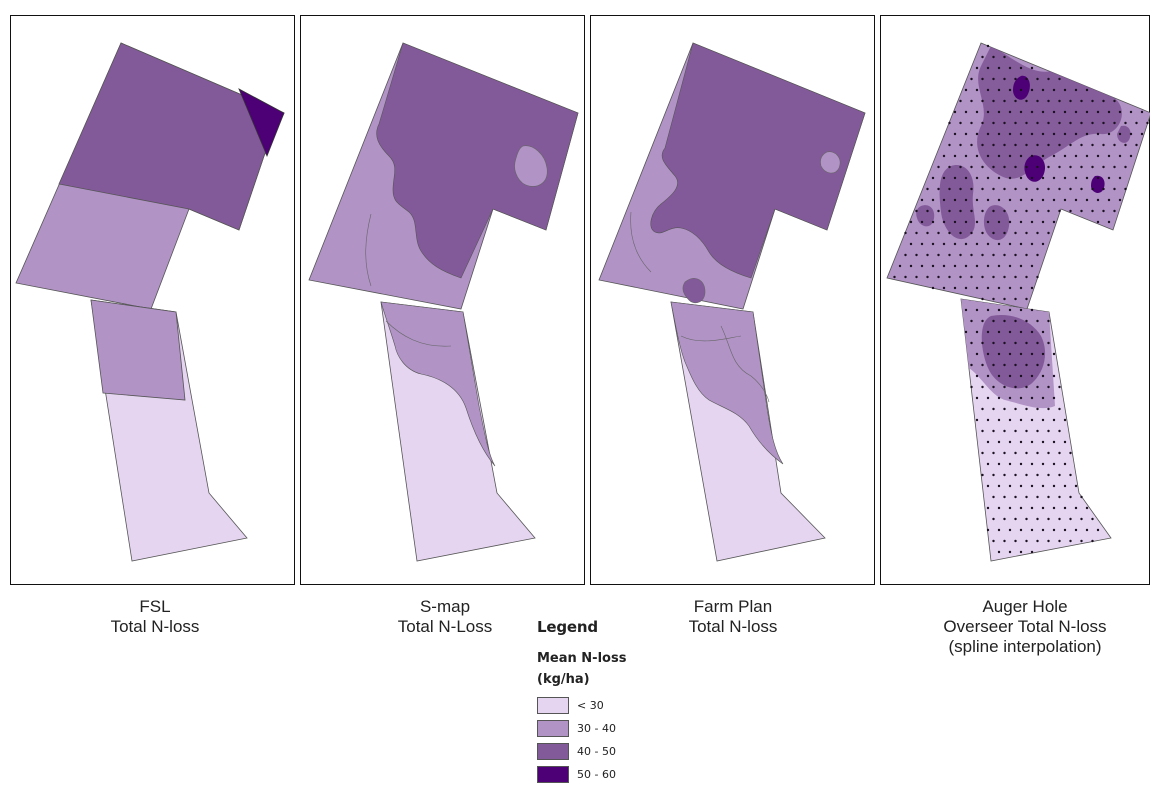 The width and height of the screenshot is (1150, 790). I want to click on caption-line-1: S-map, so click(445, 606).